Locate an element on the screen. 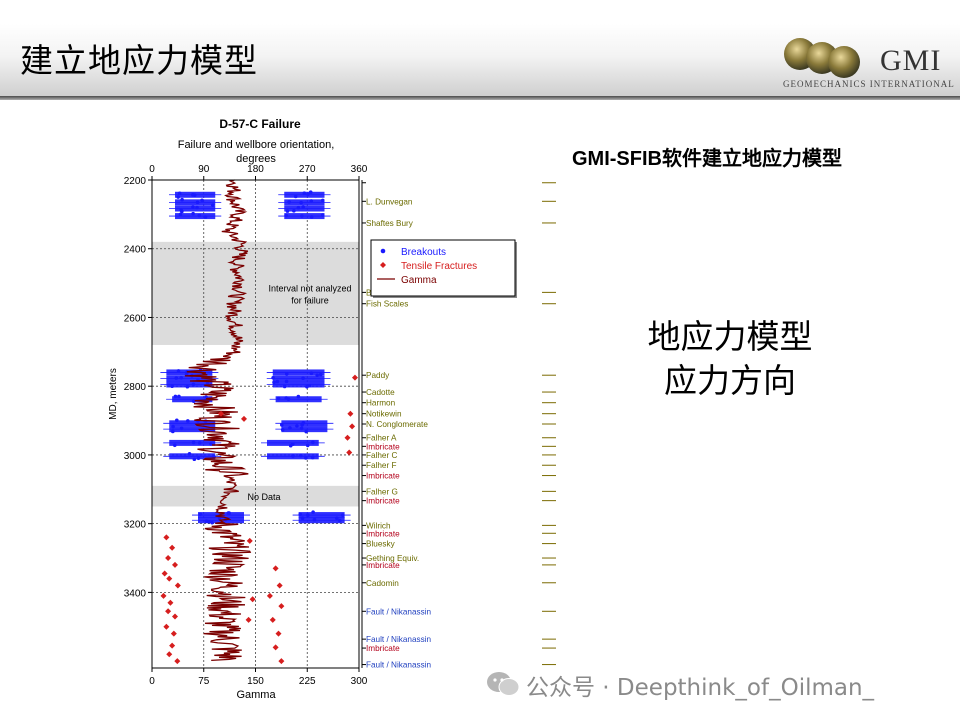 The width and height of the screenshot is (960, 720). formation-top-label: Notikewin is located at coordinates (384, 414).